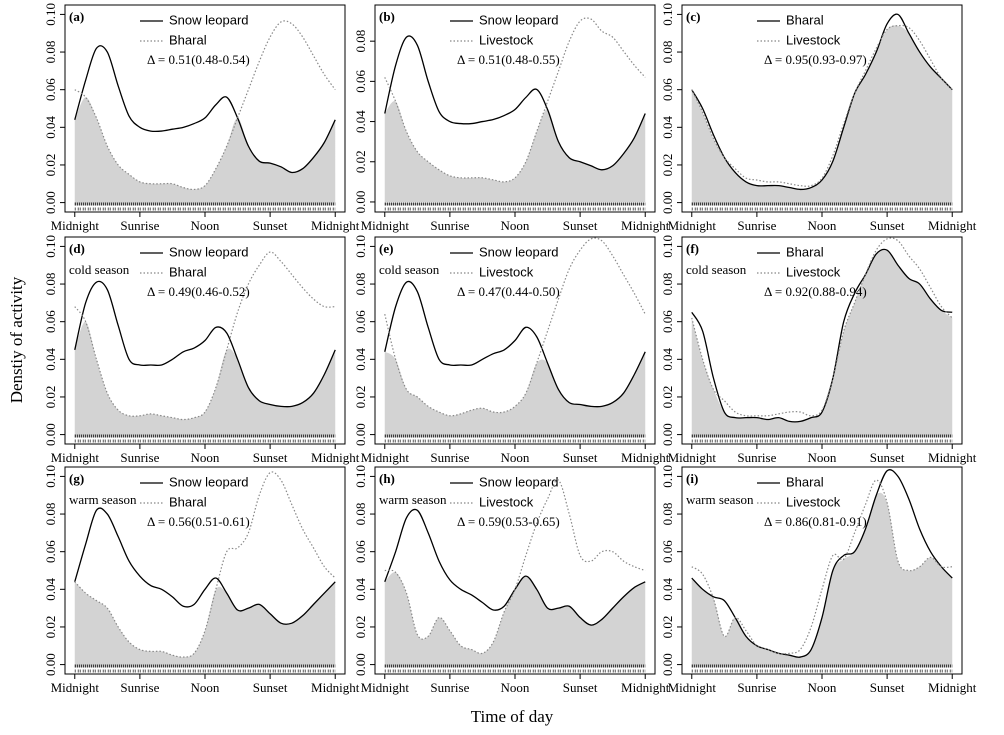 This screenshot has height=735, width=1004. Describe the element at coordinates (512, 716) in the screenshot. I see `x-axis-label: Time of day` at that location.